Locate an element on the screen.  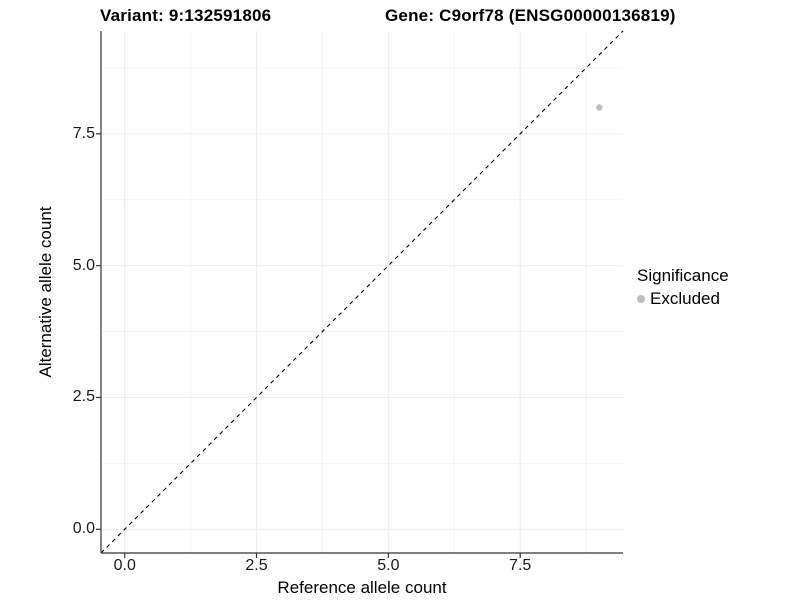
legend-point-icon is located at coordinates (641, 299).